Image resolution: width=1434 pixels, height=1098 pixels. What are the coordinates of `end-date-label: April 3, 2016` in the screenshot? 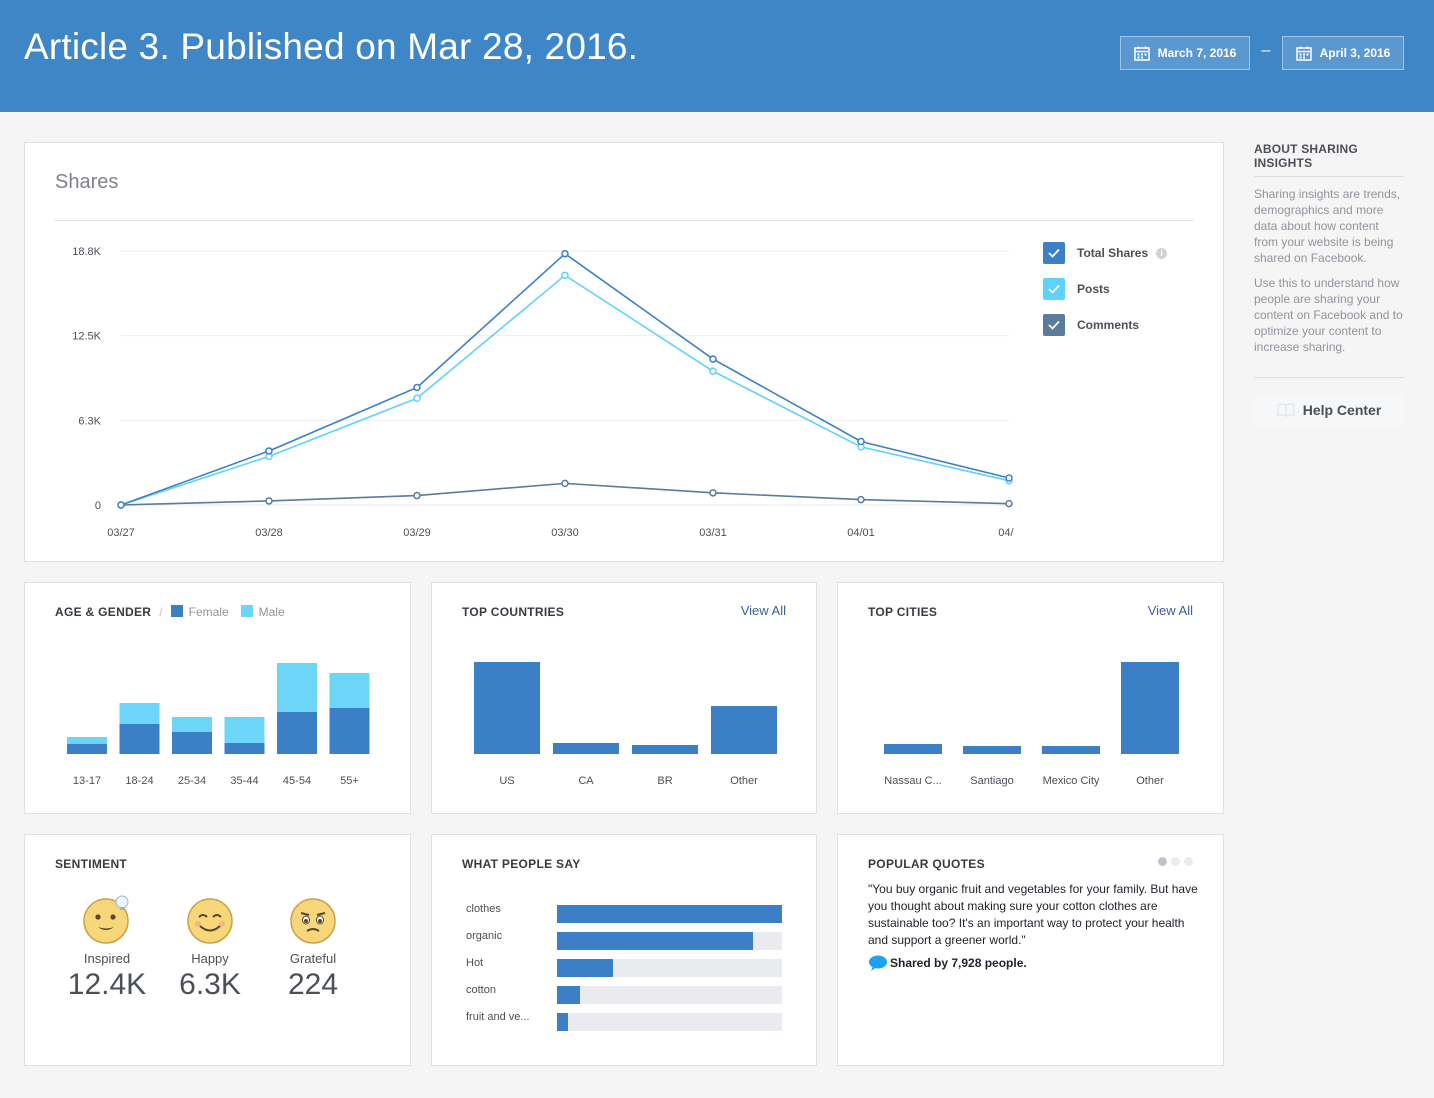 It's located at (1355, 53).